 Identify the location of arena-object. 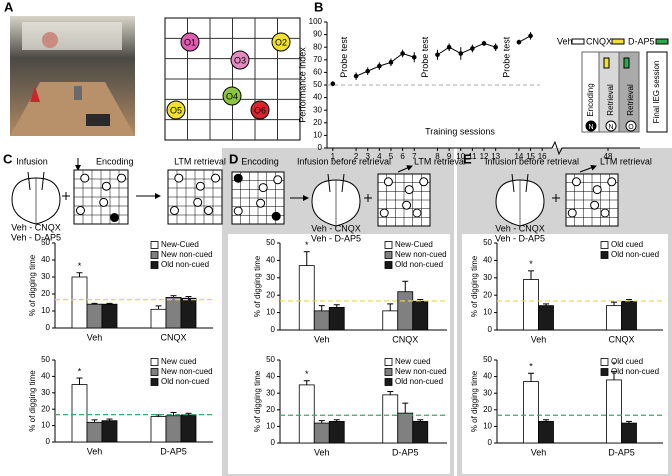
(260, 110).